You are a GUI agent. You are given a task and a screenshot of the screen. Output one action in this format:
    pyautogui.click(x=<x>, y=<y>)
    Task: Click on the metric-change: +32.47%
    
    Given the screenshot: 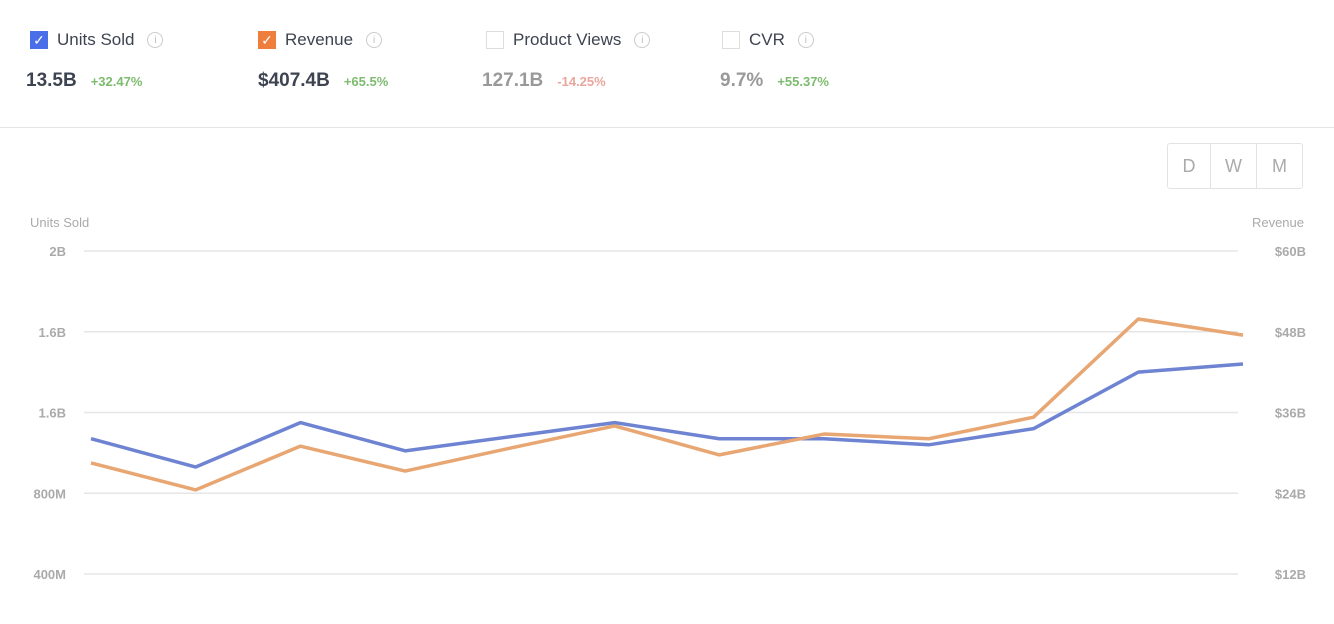 What is the action you would take?
    pyautogui.click(x=116, y=81)
    